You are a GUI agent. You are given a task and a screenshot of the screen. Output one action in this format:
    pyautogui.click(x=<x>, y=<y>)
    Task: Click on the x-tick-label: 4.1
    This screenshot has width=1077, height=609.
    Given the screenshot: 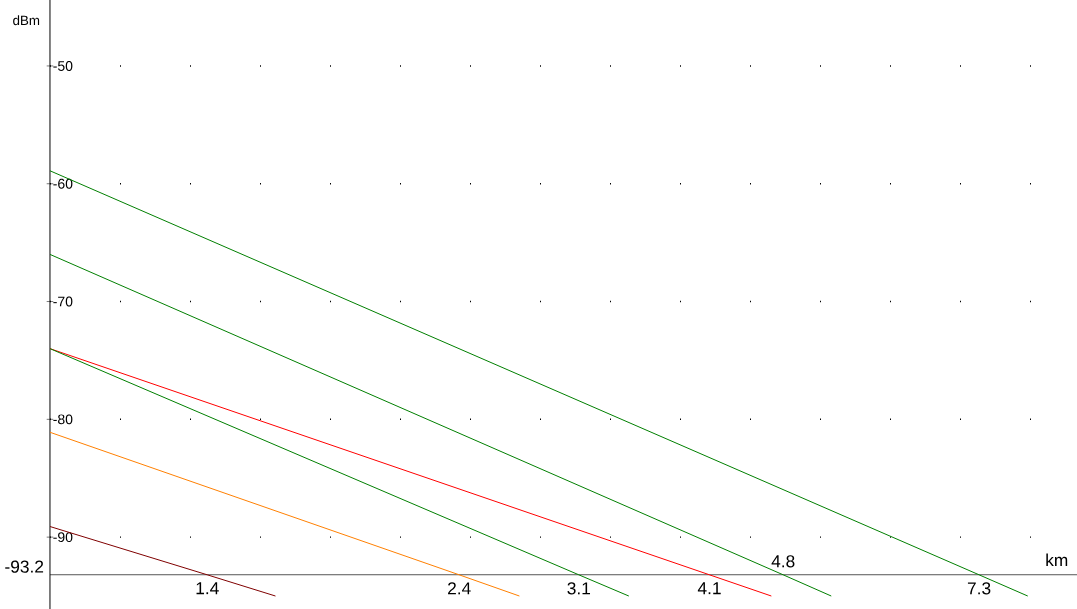 What is the action you would take?
    pyautogui.click(x=709, y=588)
    